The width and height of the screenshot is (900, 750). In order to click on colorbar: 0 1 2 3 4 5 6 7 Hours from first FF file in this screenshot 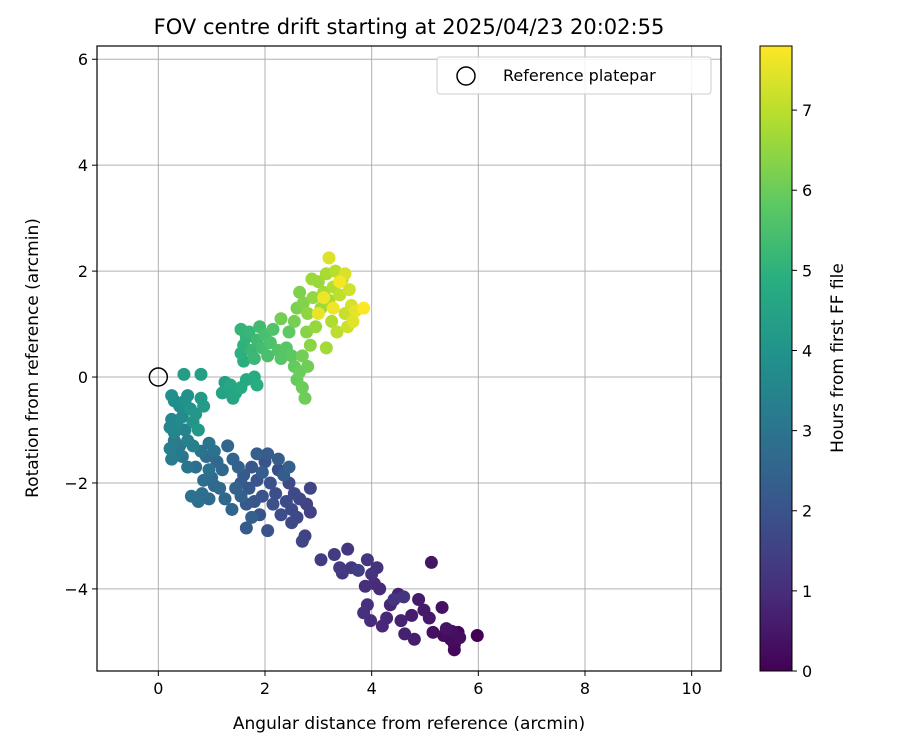, I will do `click(803, 363)`.